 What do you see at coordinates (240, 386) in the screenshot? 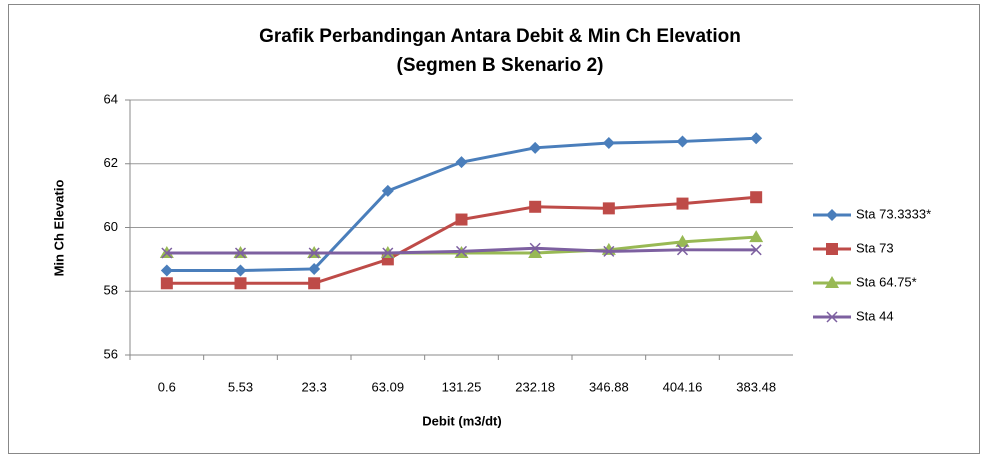
I see `x-tick-label: 5.53` at bounding box center [240, 386].